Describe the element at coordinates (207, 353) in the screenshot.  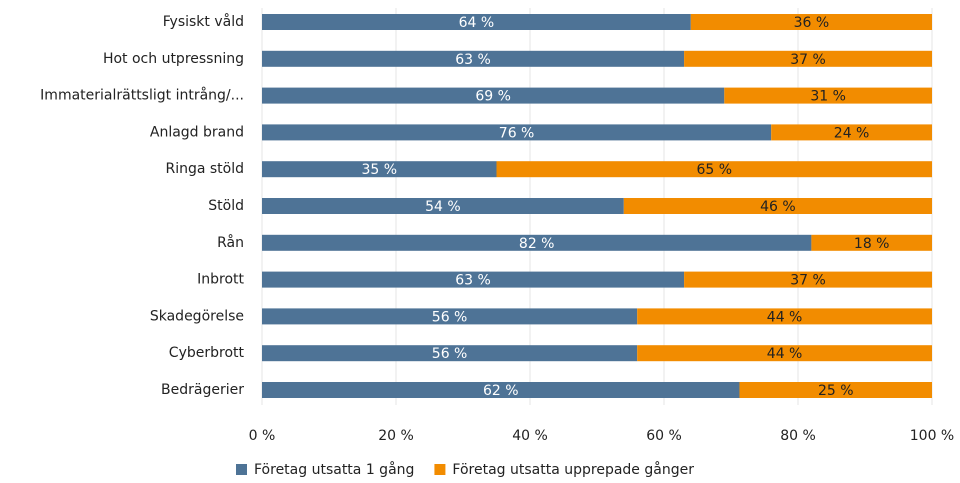
I see `y-tick-label: Cyberbrott` at that location.